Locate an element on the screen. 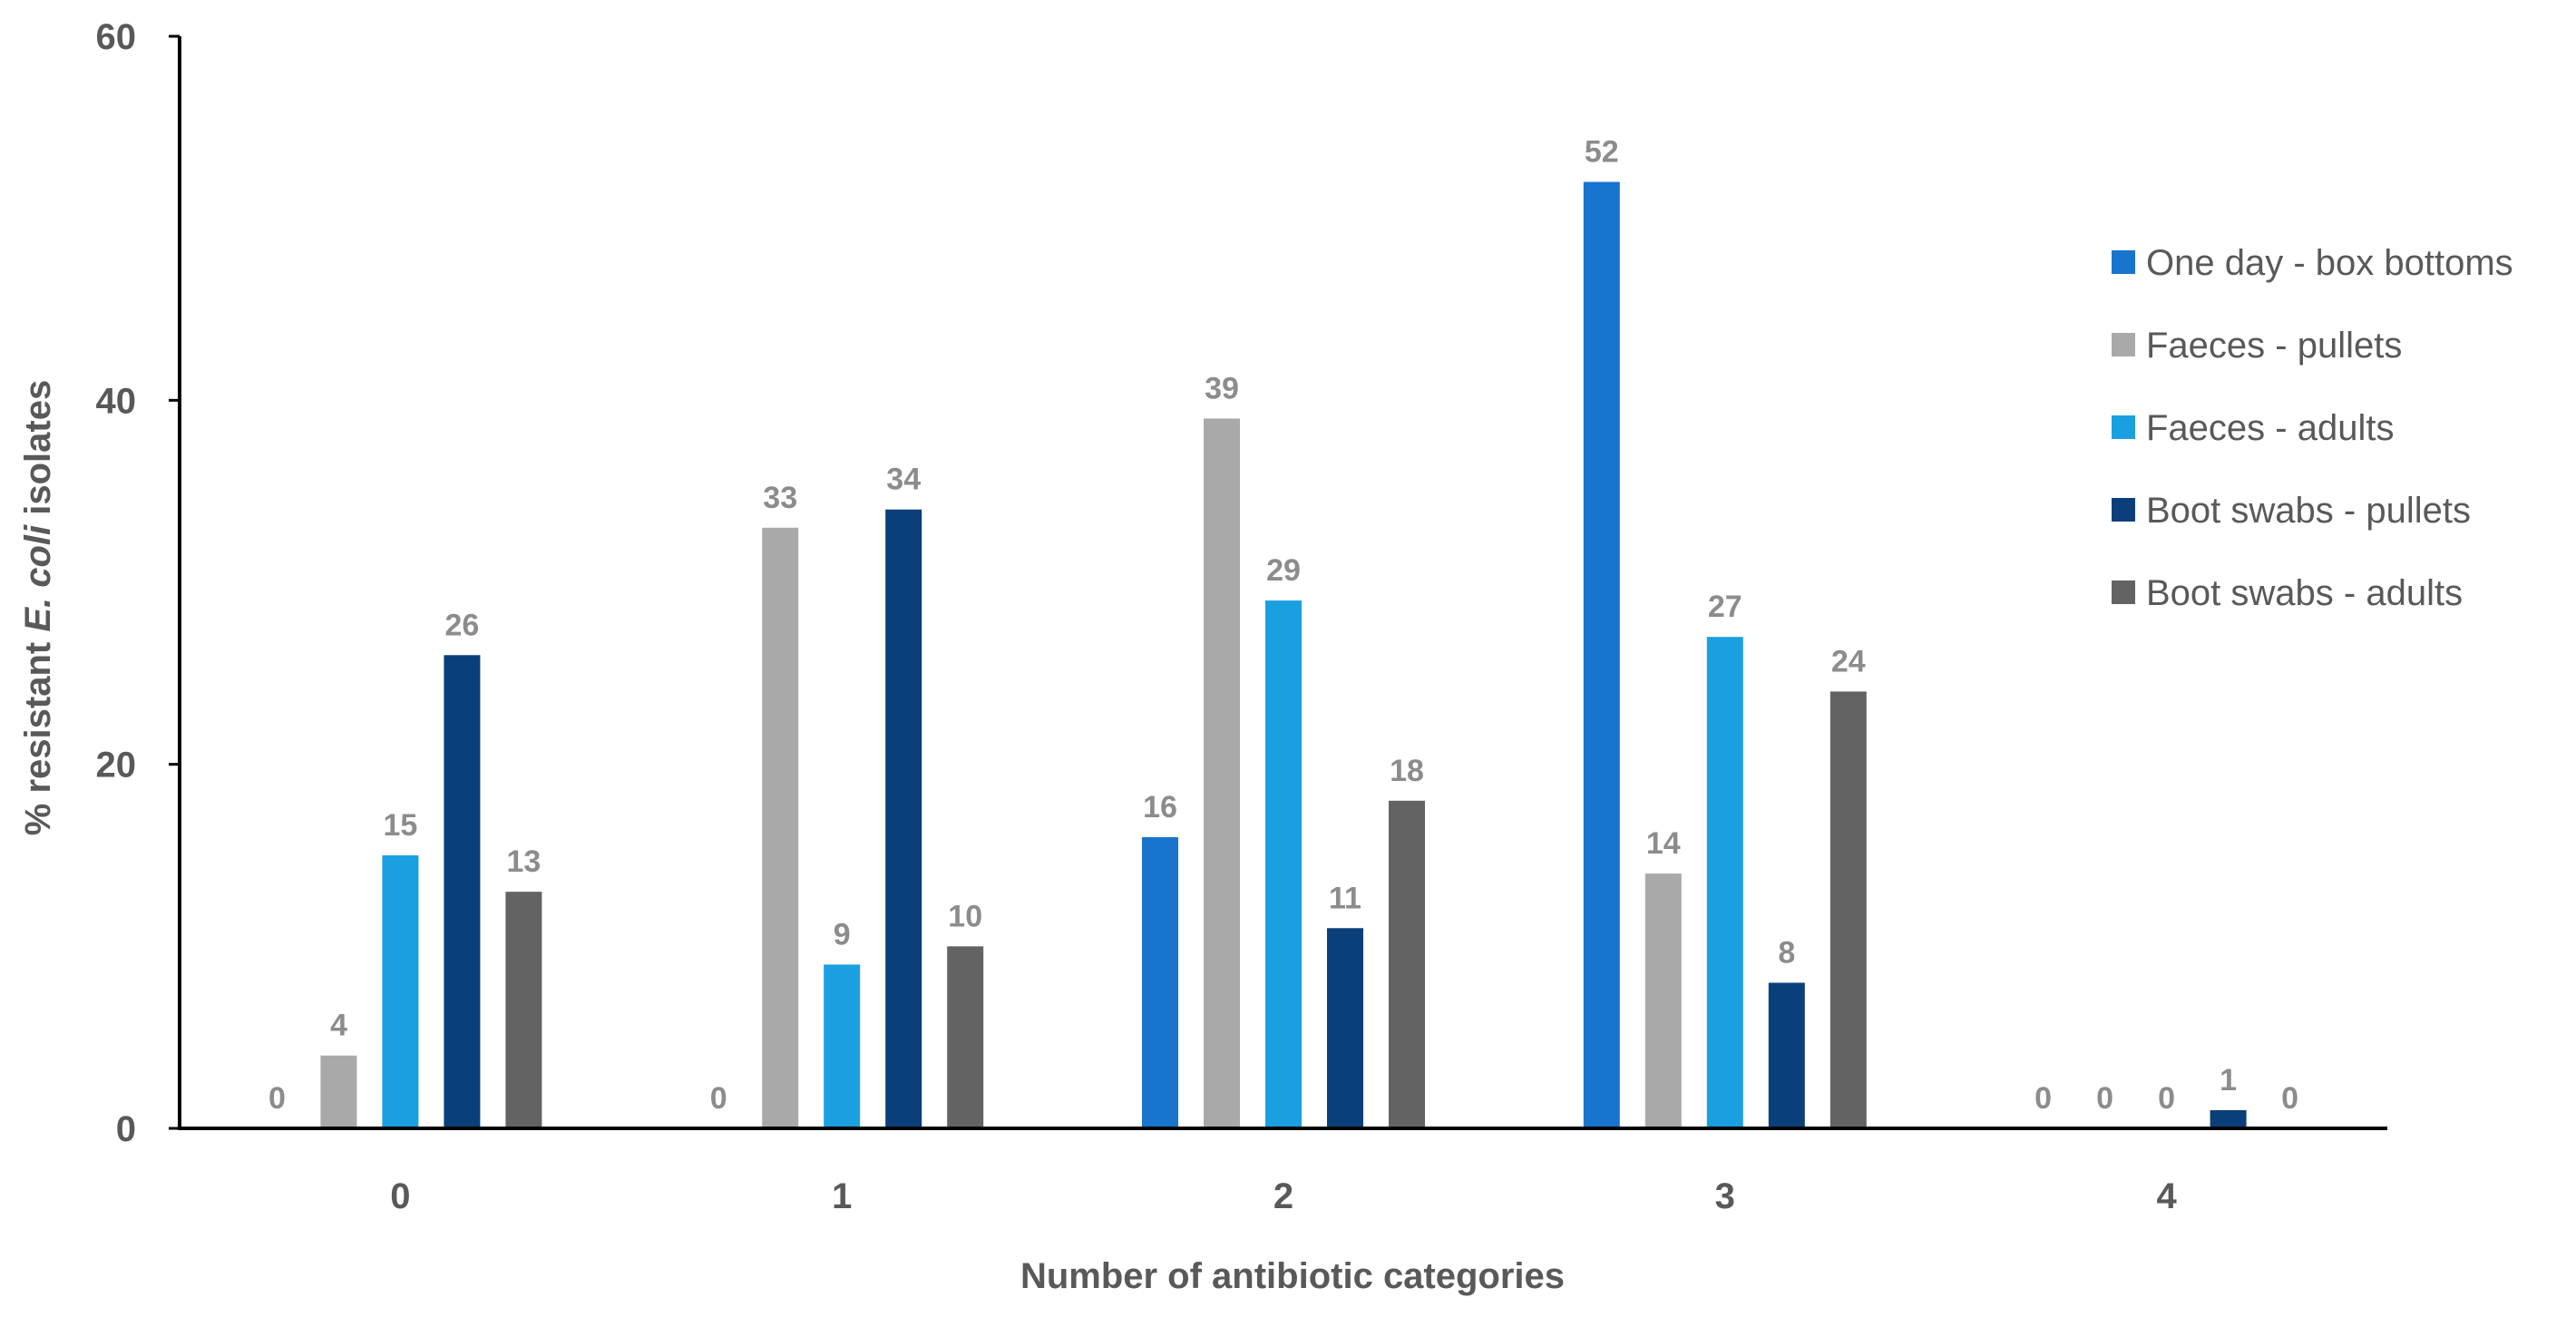  data-label: 10 is located at coordinates (965, 916).